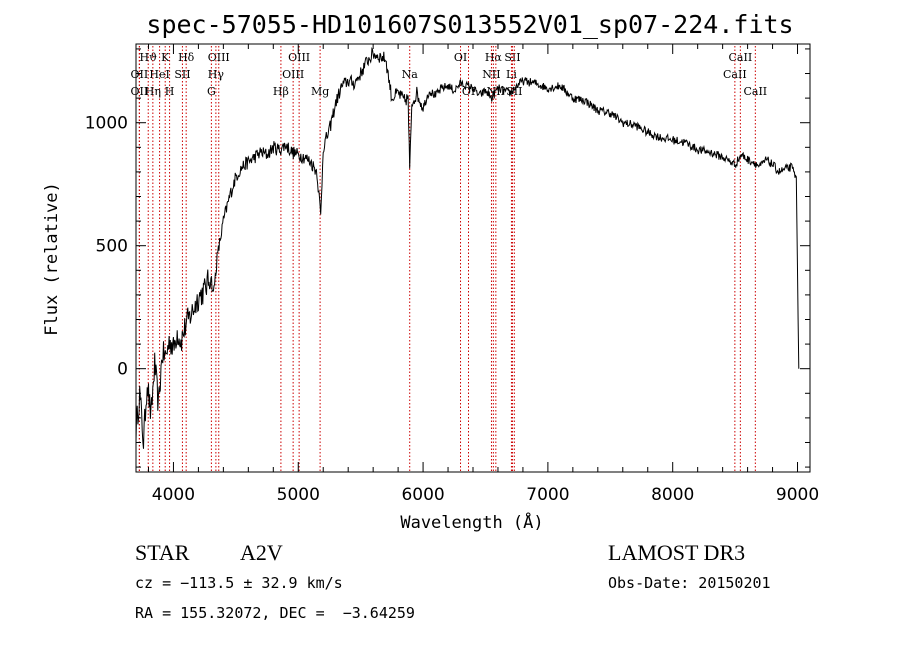  I want to click on x-tick-label: 7000, so click(547, 495).